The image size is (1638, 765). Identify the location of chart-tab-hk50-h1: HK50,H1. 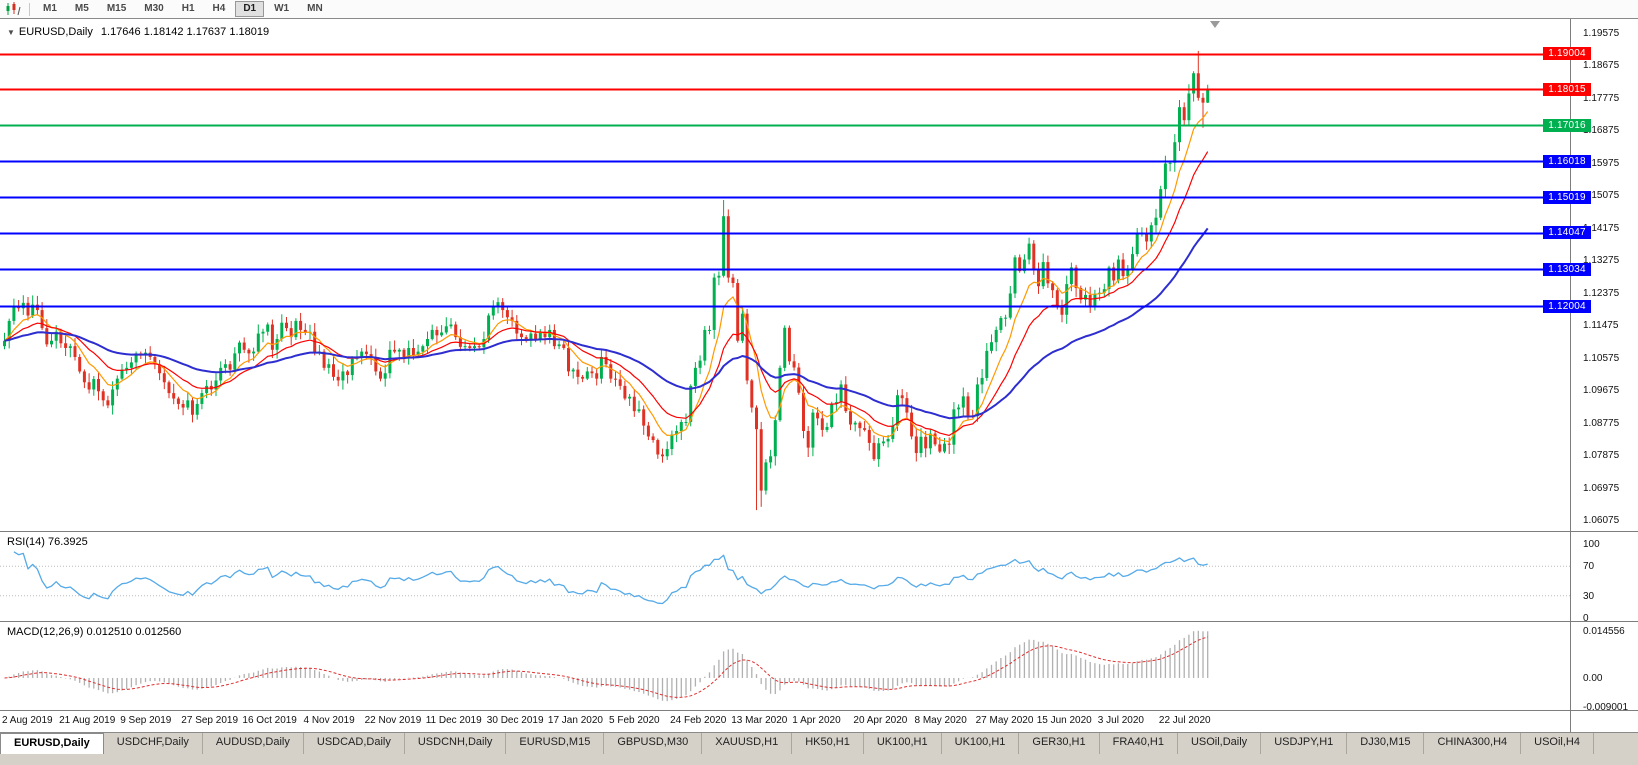
(828, 743).